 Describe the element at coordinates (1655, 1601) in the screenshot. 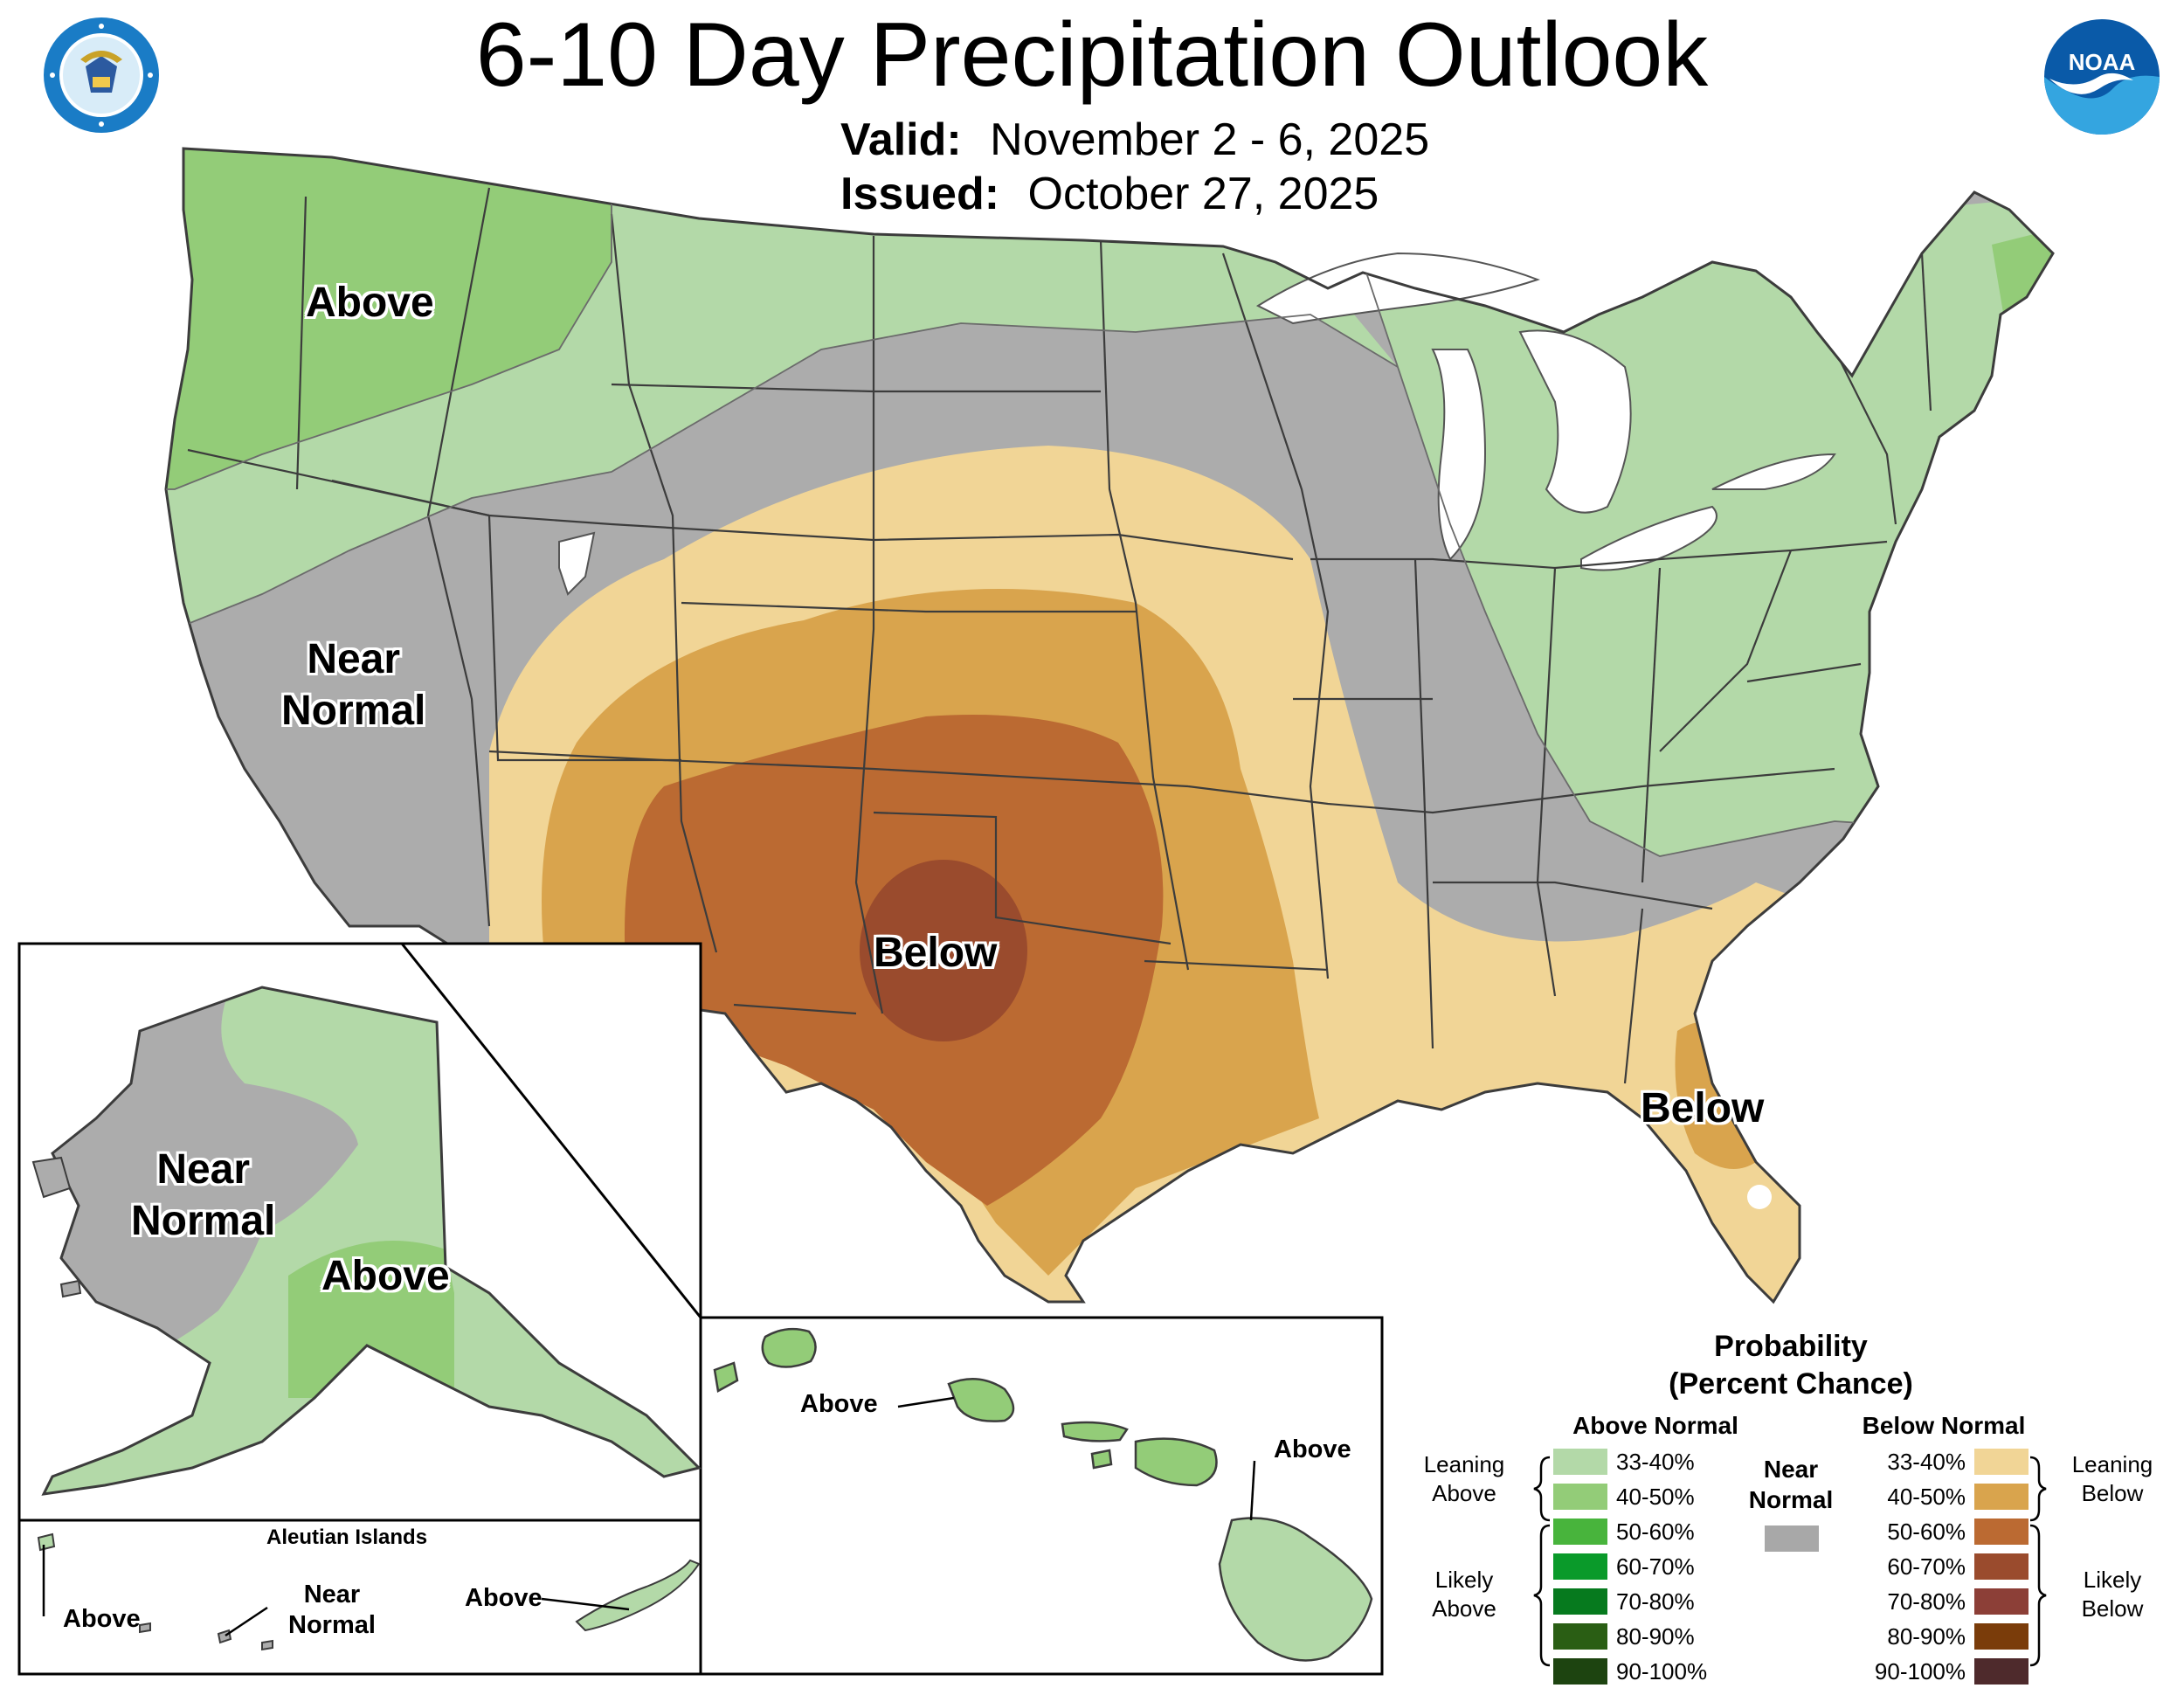

I see `legend-above-label: 70-80%` at that location.